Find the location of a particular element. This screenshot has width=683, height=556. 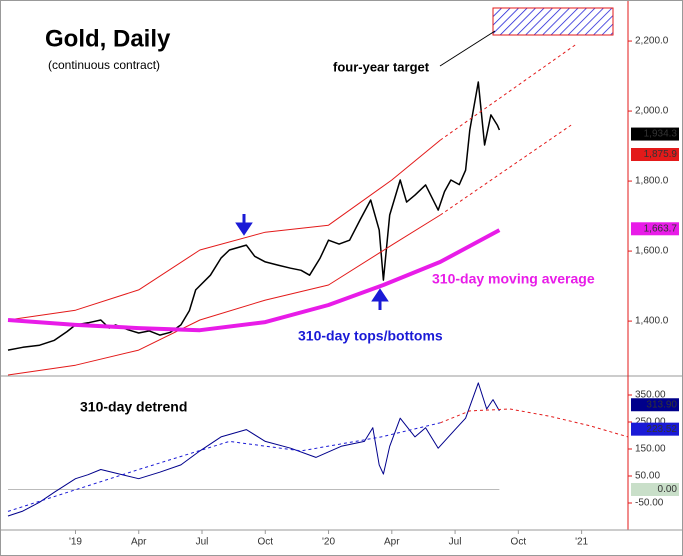

y-tick-label: 50.00 is located at coordinates (647, 476).